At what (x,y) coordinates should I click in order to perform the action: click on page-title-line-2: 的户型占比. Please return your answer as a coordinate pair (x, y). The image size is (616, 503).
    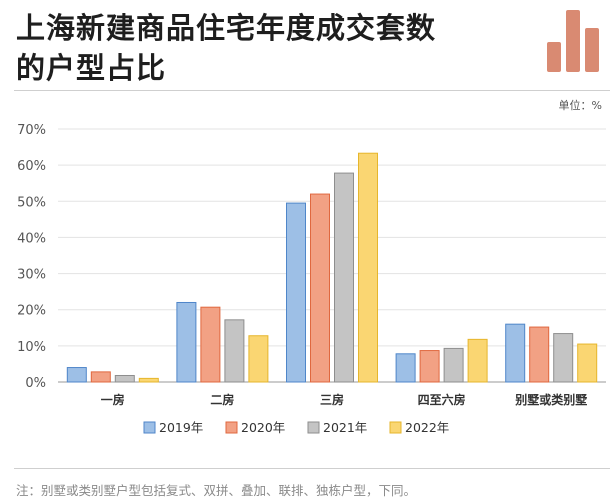
    Looking at the image, I should click on (91, 68).